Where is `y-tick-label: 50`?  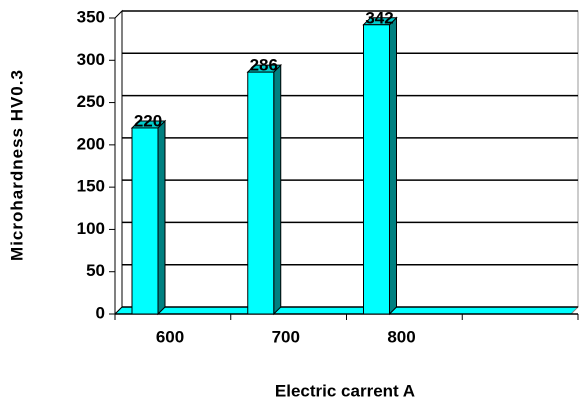 y-tick-label: 50 is located at coordinates (95, 270).